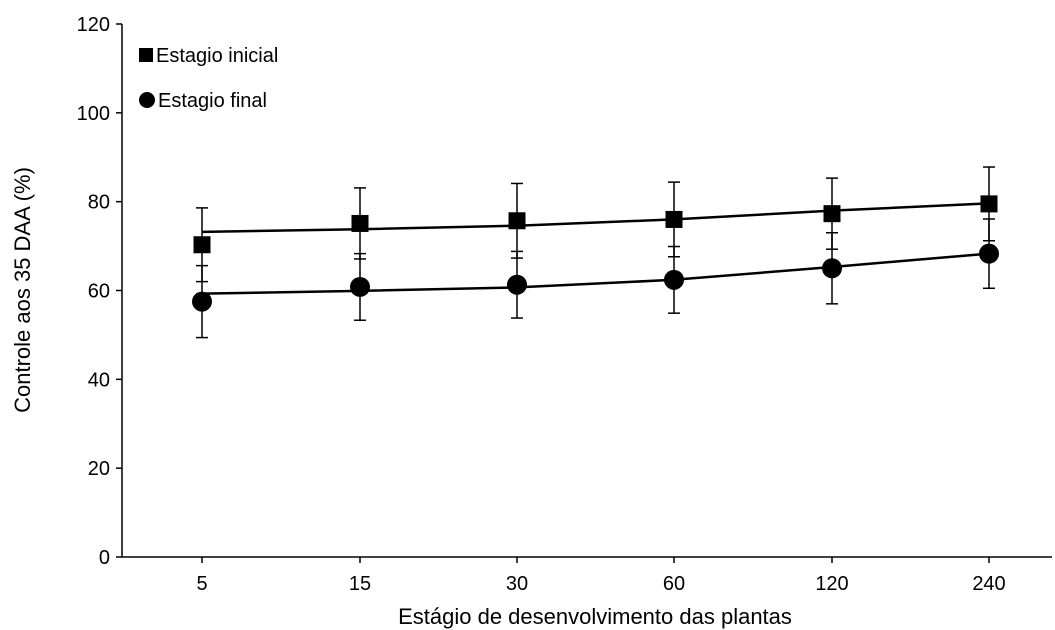  Describe the element at coordinates (208, 78) in the screenshot. I see `legend: Estagio inicial Estagio final` at that location.